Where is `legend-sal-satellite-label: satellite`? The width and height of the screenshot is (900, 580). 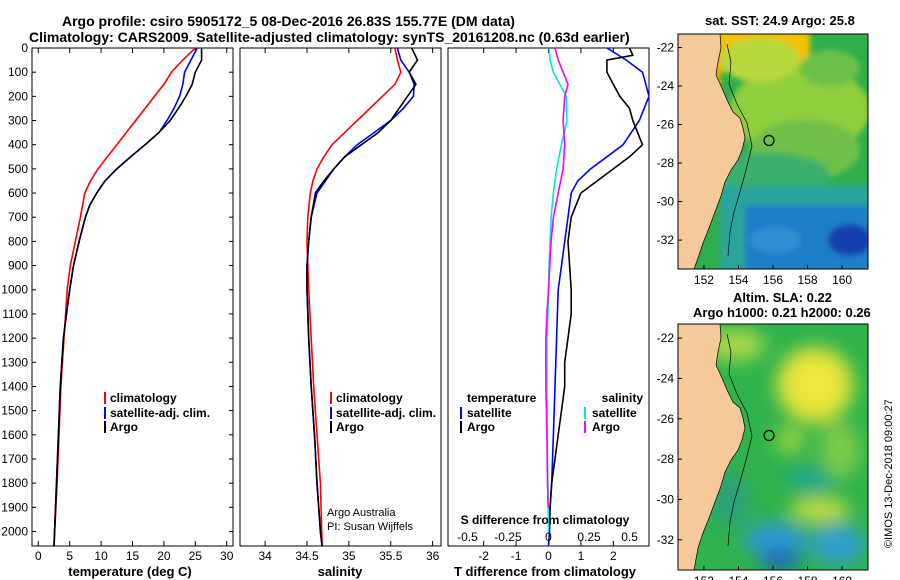
legend-sal-satellite-label: satellite is located at coordinates (614, 413).